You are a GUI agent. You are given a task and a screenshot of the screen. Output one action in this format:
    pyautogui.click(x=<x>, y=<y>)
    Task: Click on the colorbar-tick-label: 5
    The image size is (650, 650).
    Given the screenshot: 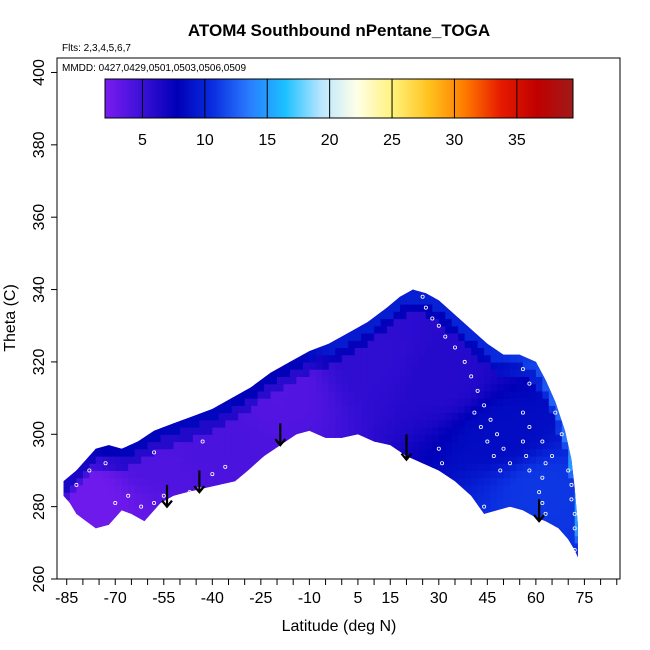 What is the action you would take?
    pyautogui.click(x=142, y=140)
    